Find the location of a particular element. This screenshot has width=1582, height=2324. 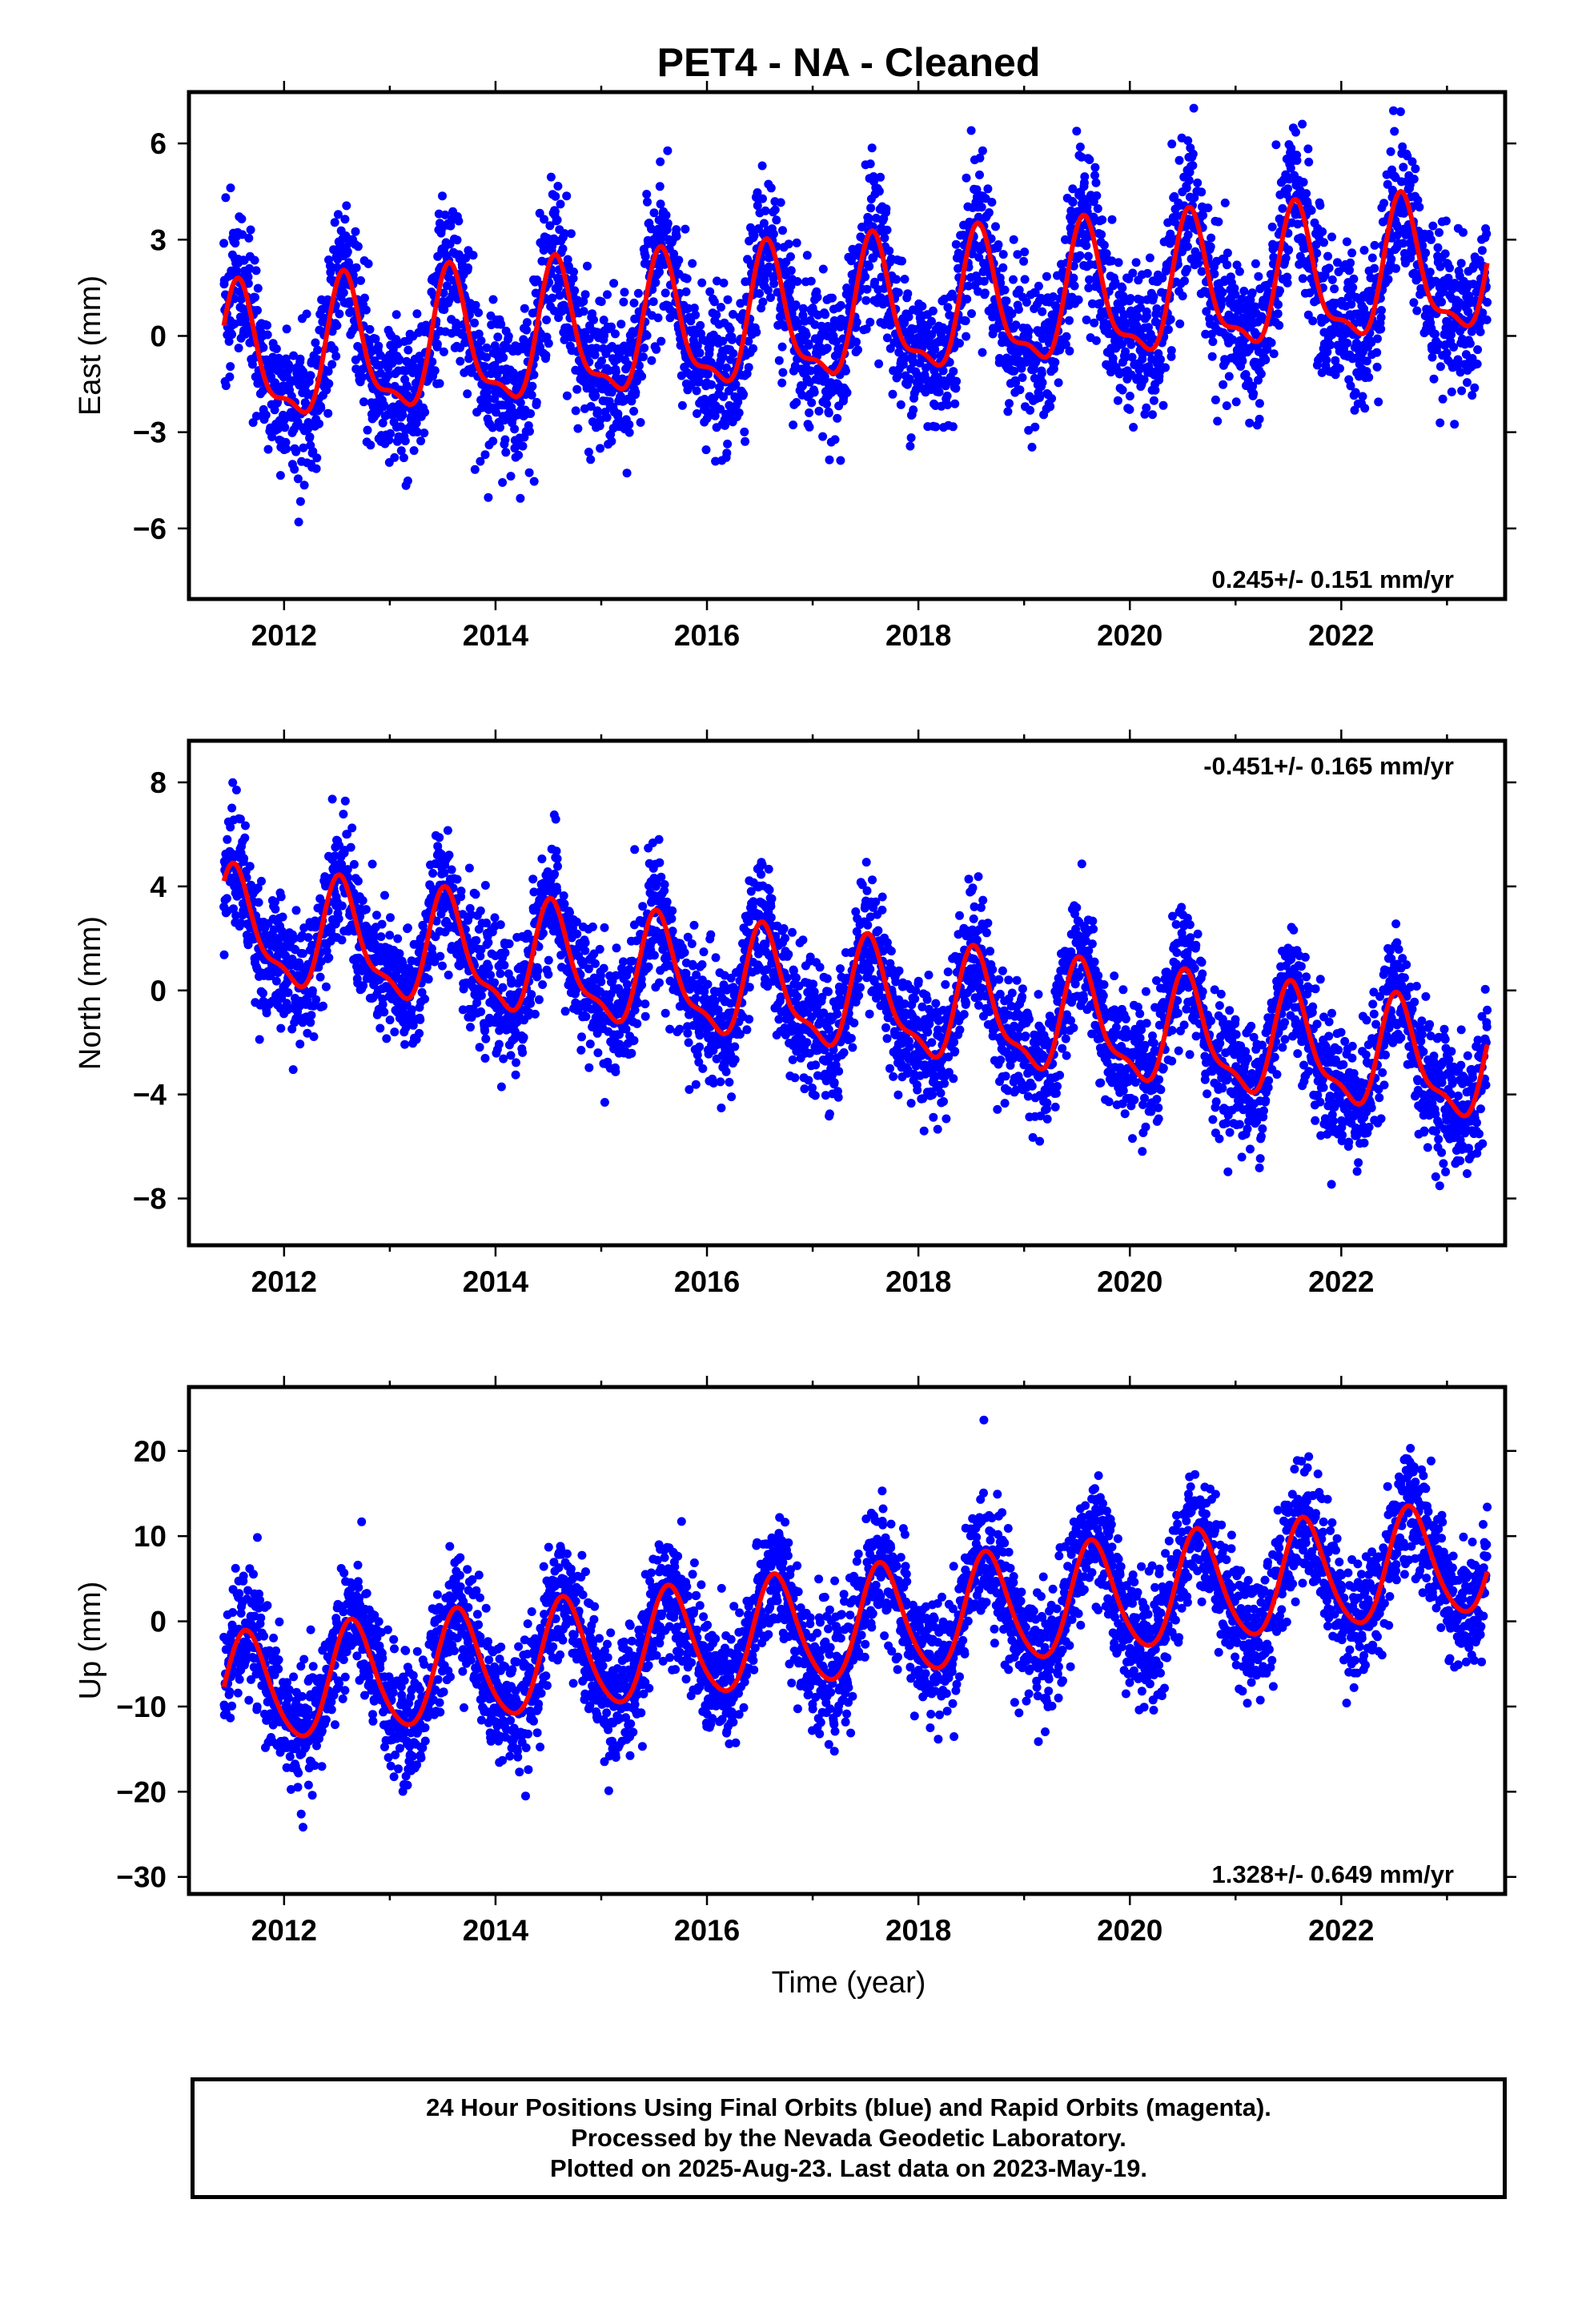

figure-title: PET4 - NA - Cleaned is located at coordinates (849, 62).